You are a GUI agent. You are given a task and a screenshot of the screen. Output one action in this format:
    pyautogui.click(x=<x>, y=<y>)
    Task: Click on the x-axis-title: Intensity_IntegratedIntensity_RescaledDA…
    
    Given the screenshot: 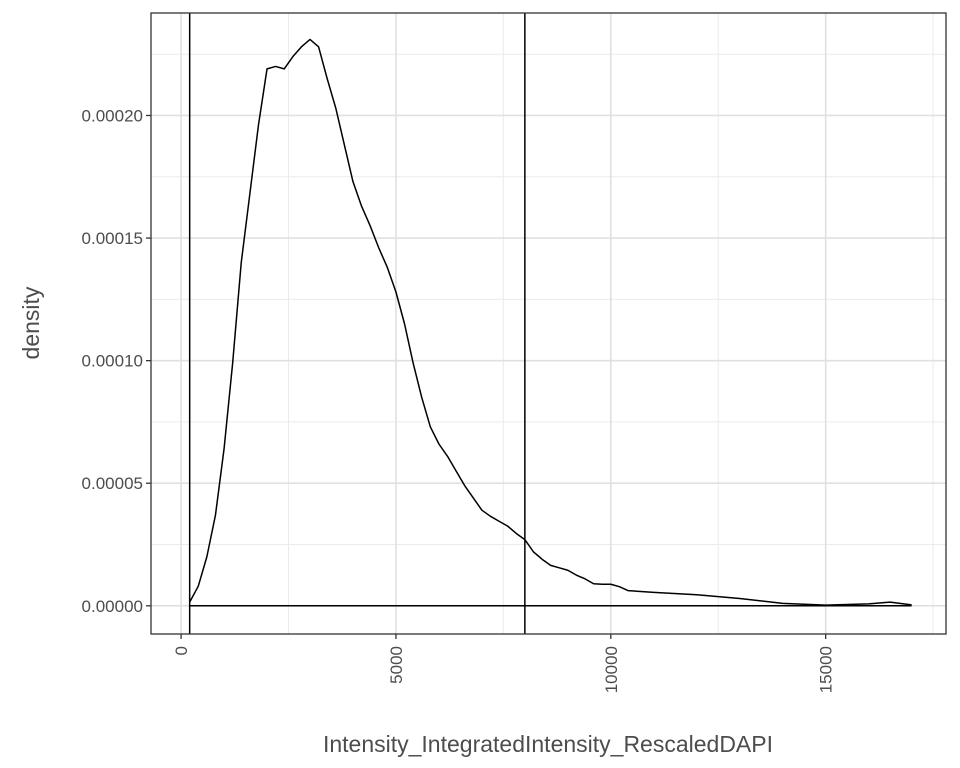 What is the action you would take?
    pyautogui.click(x=548, y=744)
    